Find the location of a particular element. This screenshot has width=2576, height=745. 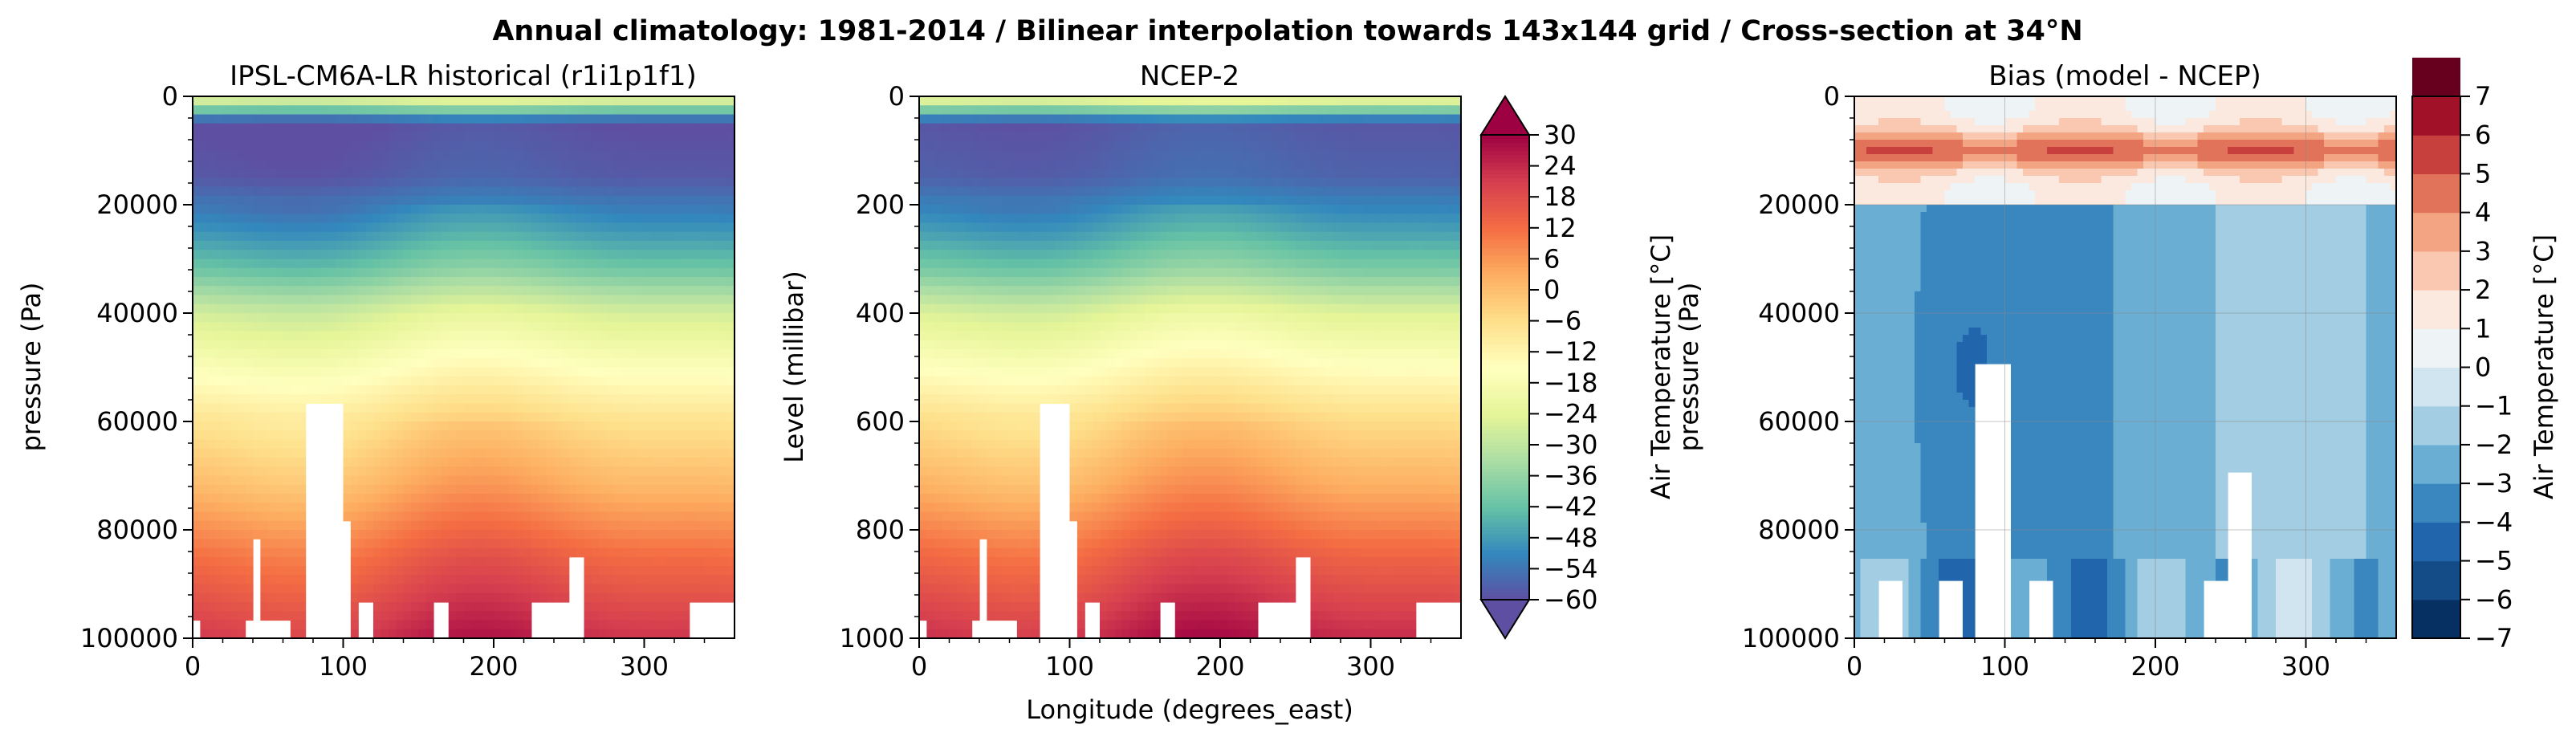

y-tick-label: 100000 is located at coordinates (129, 638).